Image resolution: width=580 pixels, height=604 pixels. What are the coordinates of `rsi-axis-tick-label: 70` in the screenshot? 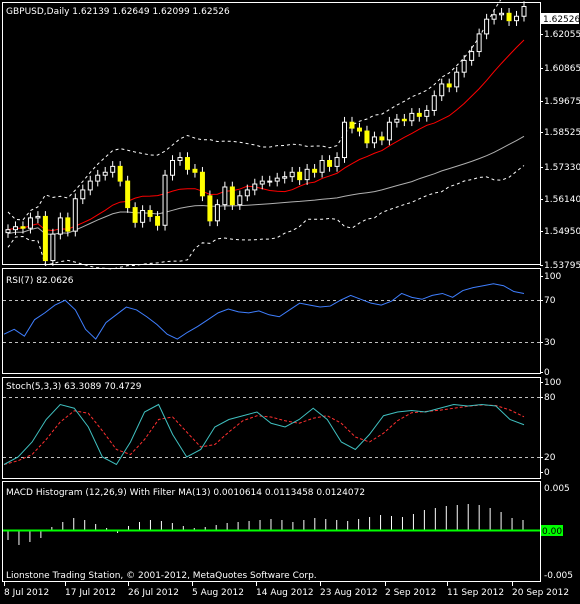 It's located at (550, 301).